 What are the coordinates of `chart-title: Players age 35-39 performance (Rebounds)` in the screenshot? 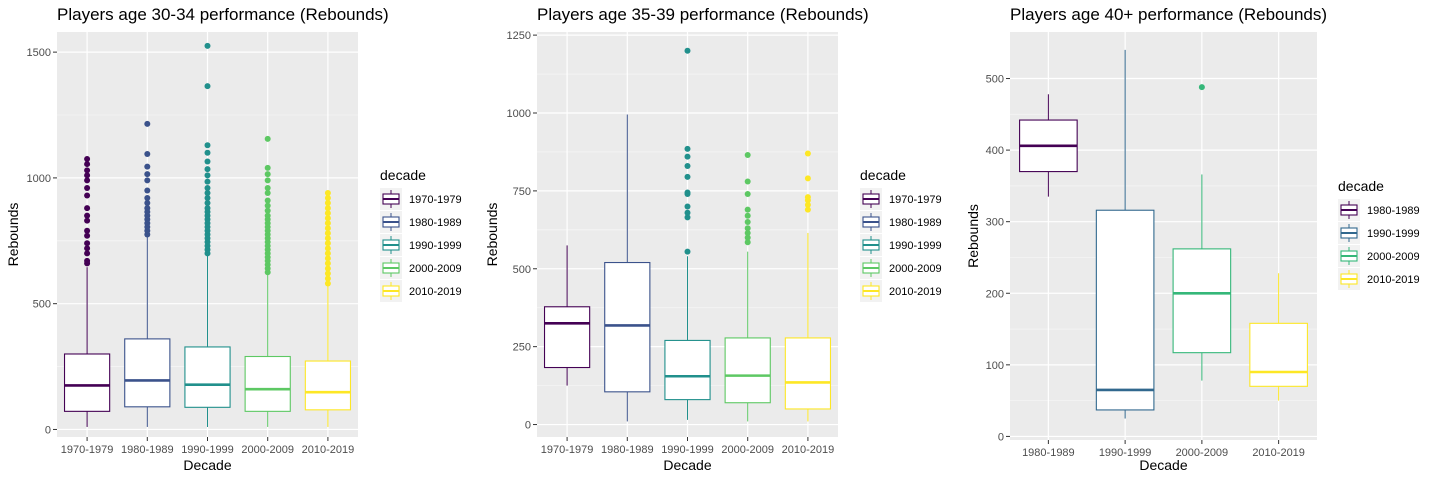 It's located at (703, 14).